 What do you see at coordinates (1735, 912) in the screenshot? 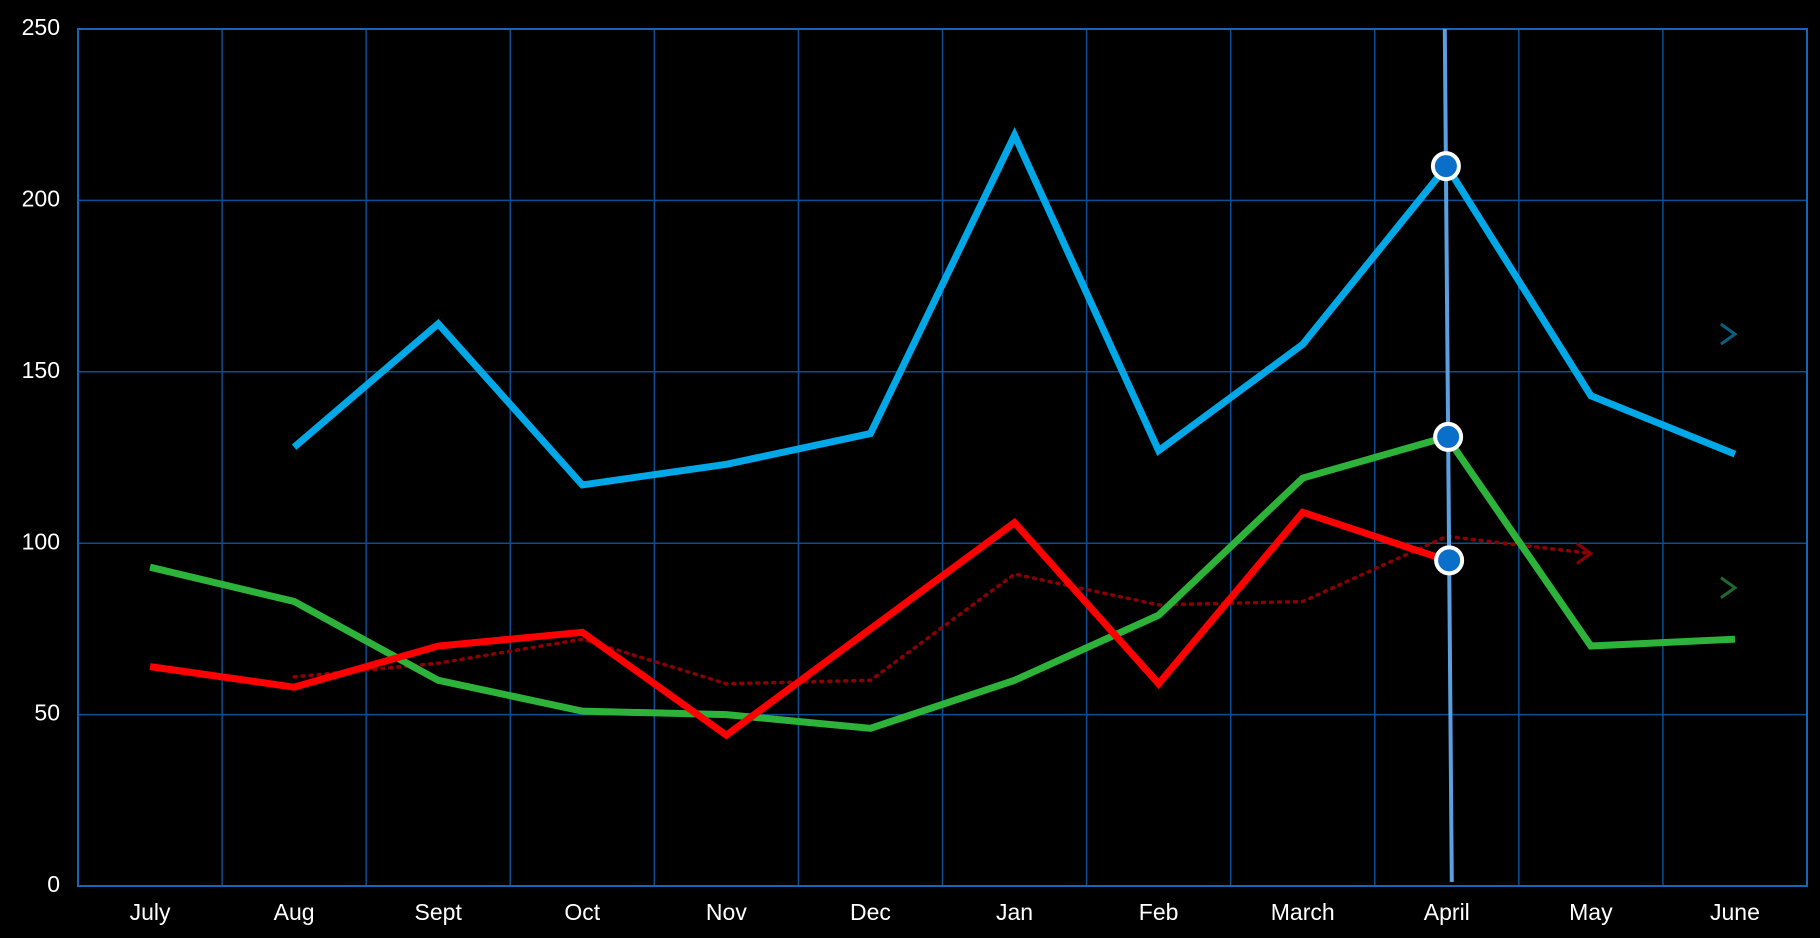
I see `x-tick-label: June` at bounding box center [1735, 912].